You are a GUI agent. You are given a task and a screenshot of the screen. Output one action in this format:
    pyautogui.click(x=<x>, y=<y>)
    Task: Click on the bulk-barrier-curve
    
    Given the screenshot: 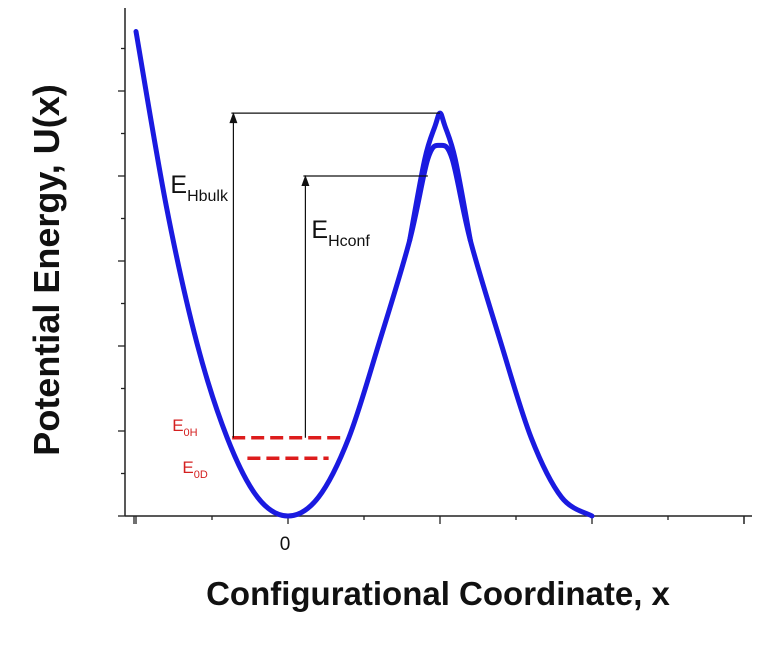 What is the action you would take?
    pyautogui.click(x=440, y=177)
    